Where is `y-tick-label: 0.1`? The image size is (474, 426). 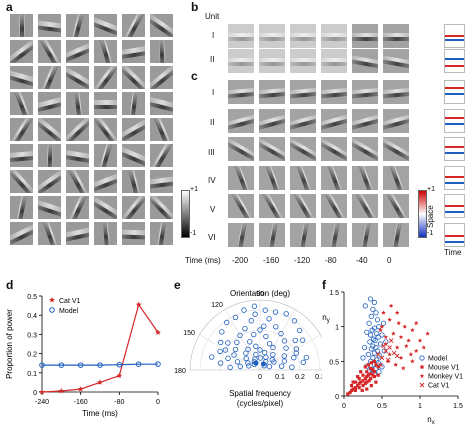 y-tick-label: 0.1 is located at coordinates (32, 374).